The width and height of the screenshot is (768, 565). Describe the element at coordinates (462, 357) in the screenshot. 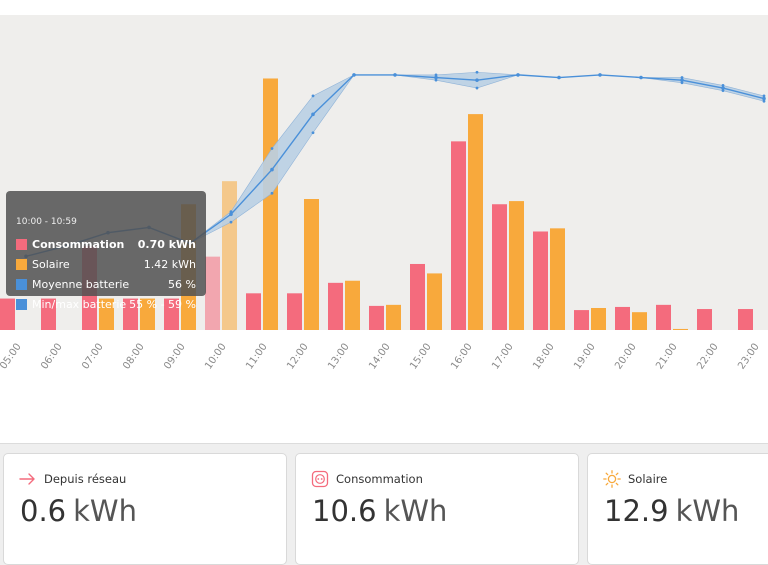

I see `x-tick-label: 16:00` at that location.